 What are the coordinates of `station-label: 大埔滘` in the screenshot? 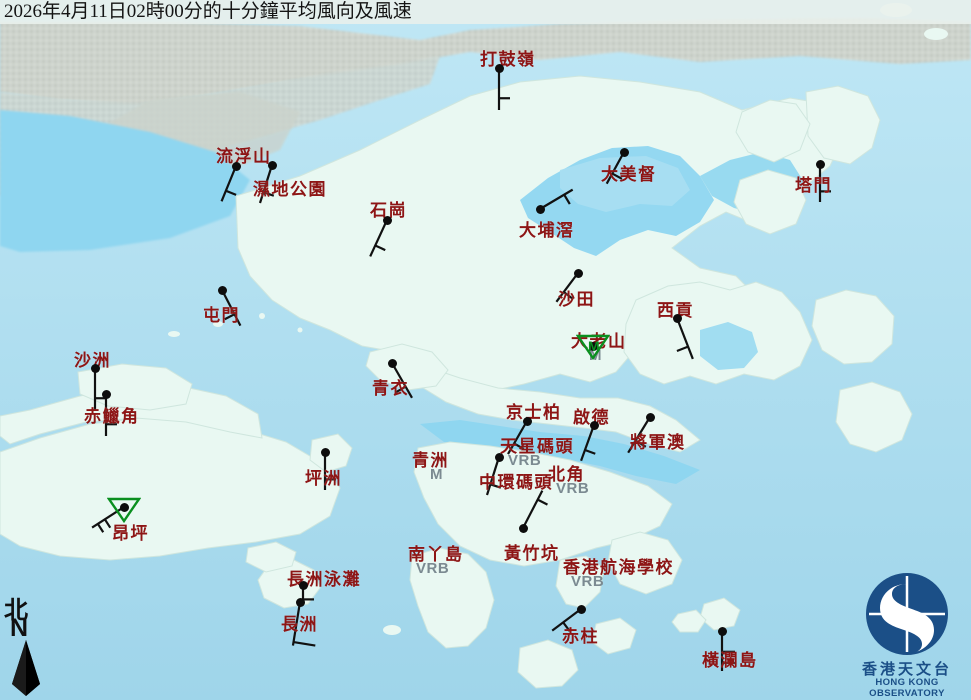 It's located at (547, 230).